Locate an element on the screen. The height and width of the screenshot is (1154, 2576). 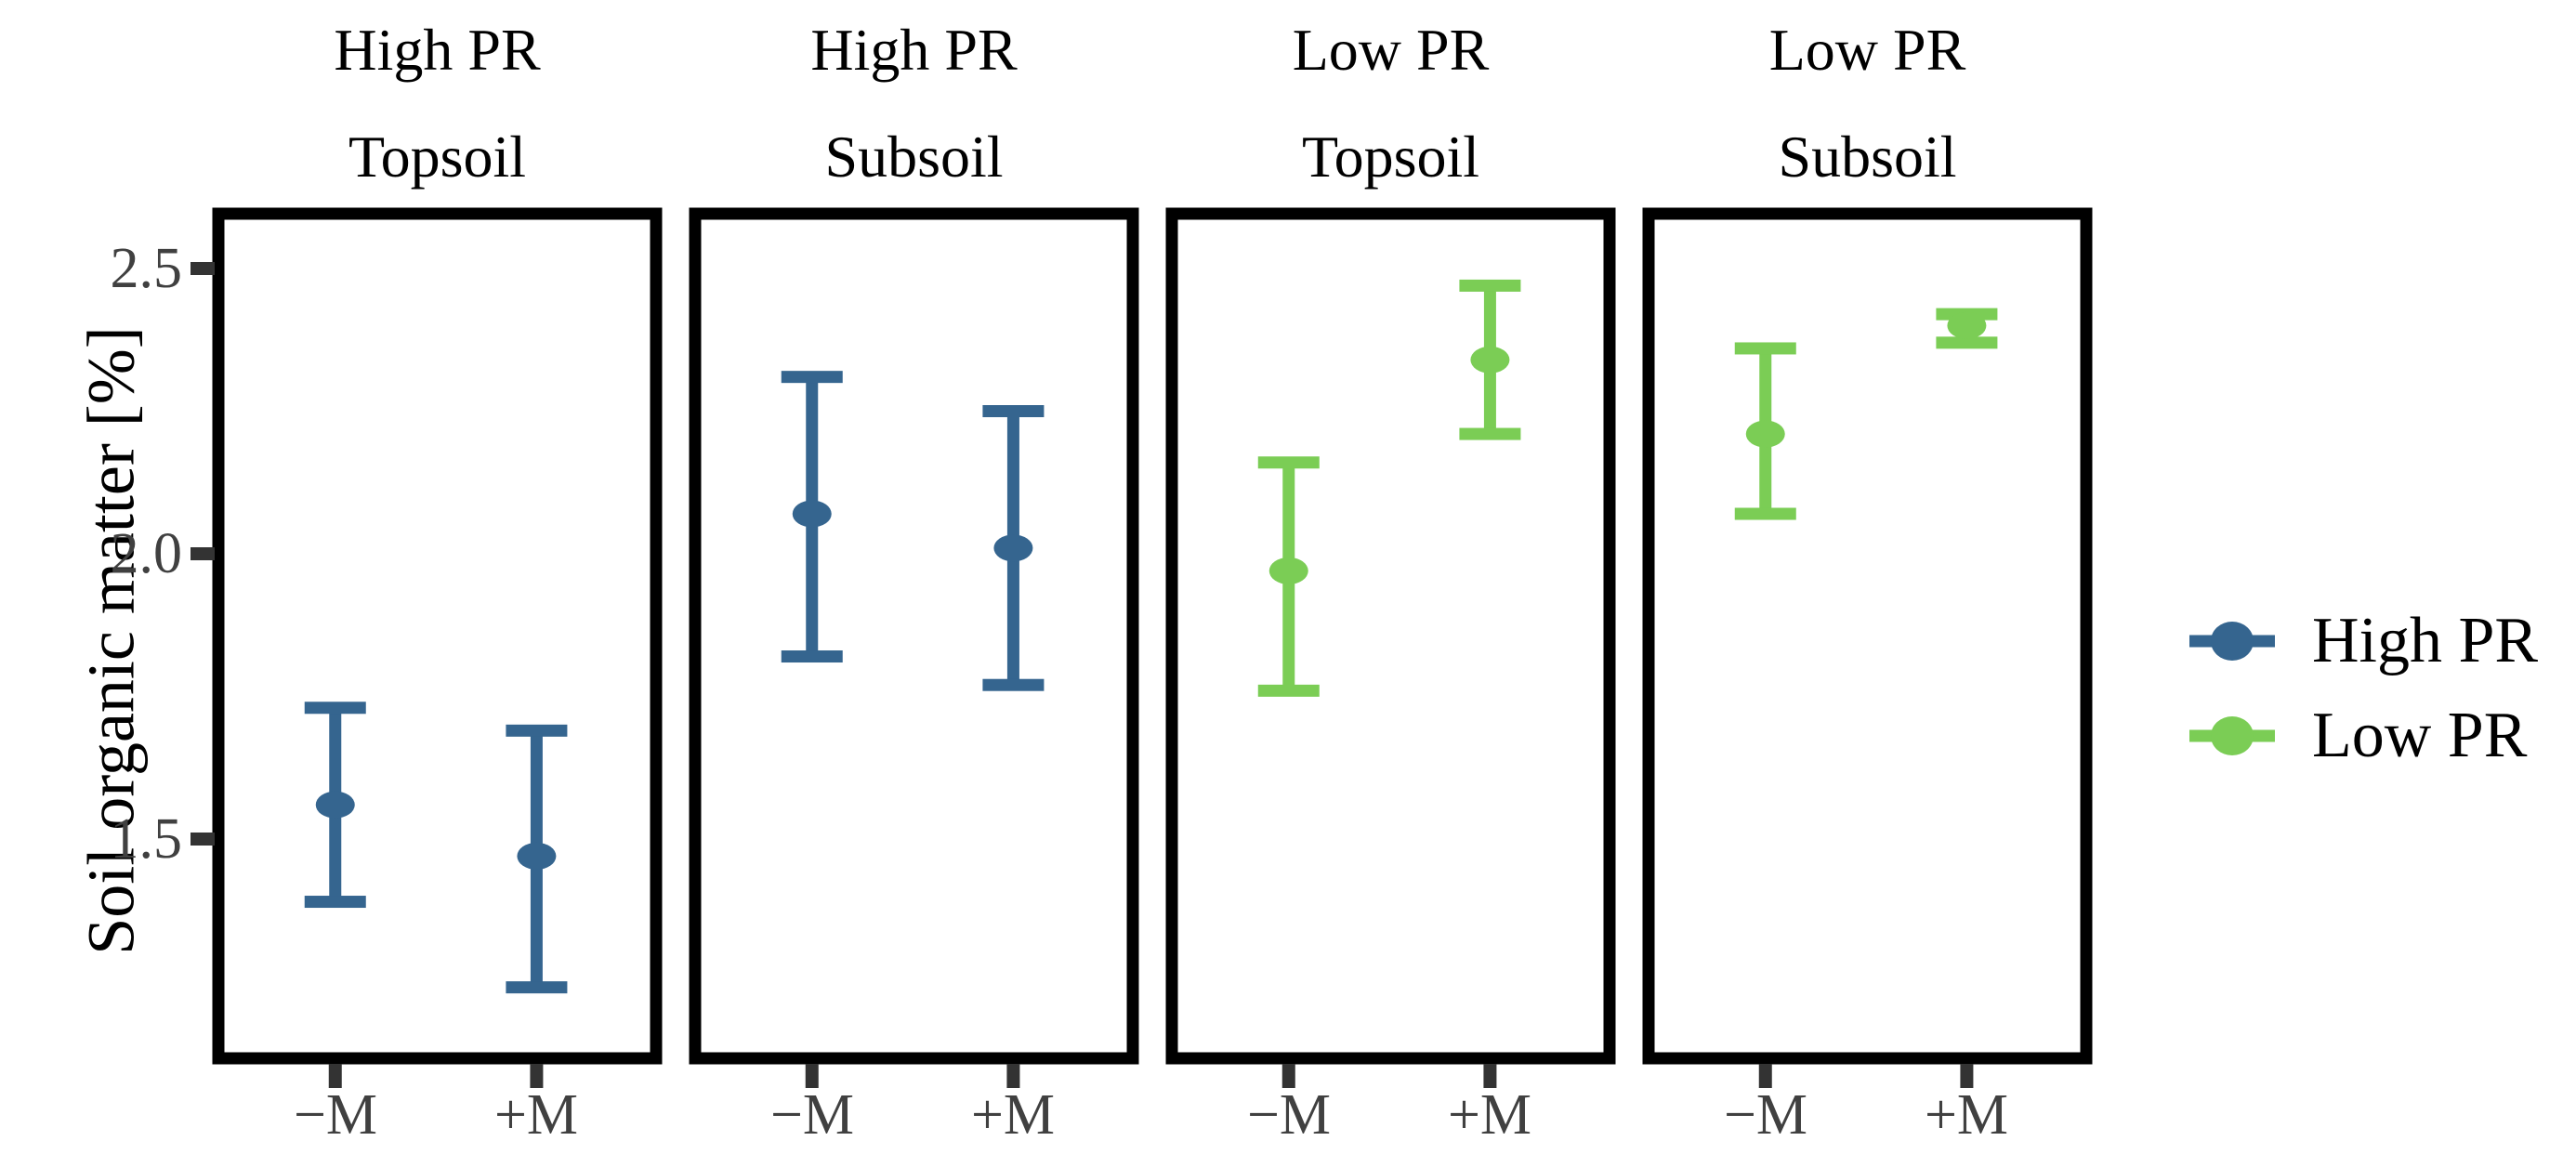
pointrange-low-pr-topsoil-plusM-point is located at coordinates (1490, 360).